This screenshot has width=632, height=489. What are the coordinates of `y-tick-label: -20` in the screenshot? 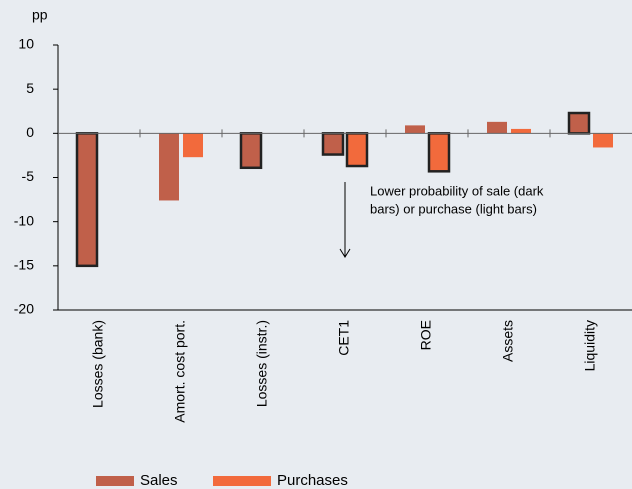 It's located at (24, 309).